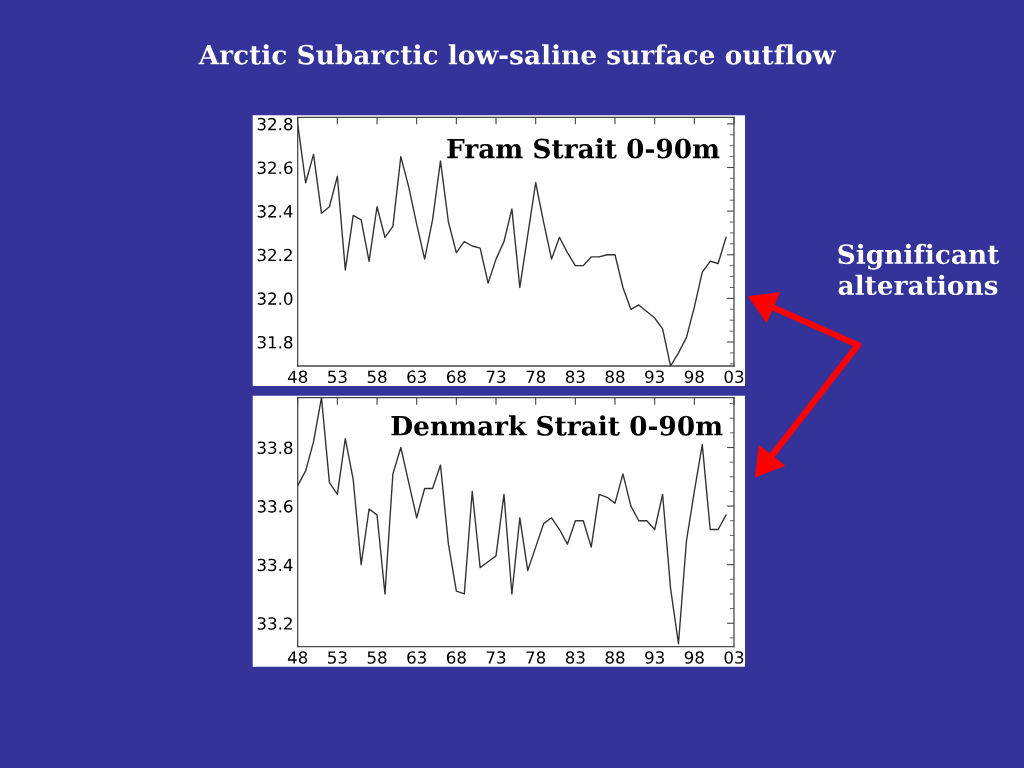 The width and height of the screenshot is (1024, 768). I want to click on y-tick-label: 33.8, so click(275, 448).